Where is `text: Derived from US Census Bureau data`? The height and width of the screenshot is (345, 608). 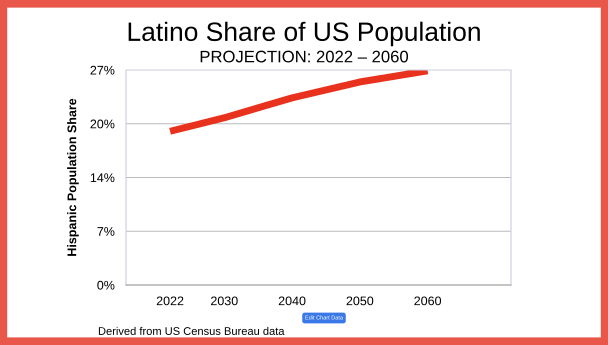 text: Derived from US Census Bureau data is located at coordinates (191, 330).